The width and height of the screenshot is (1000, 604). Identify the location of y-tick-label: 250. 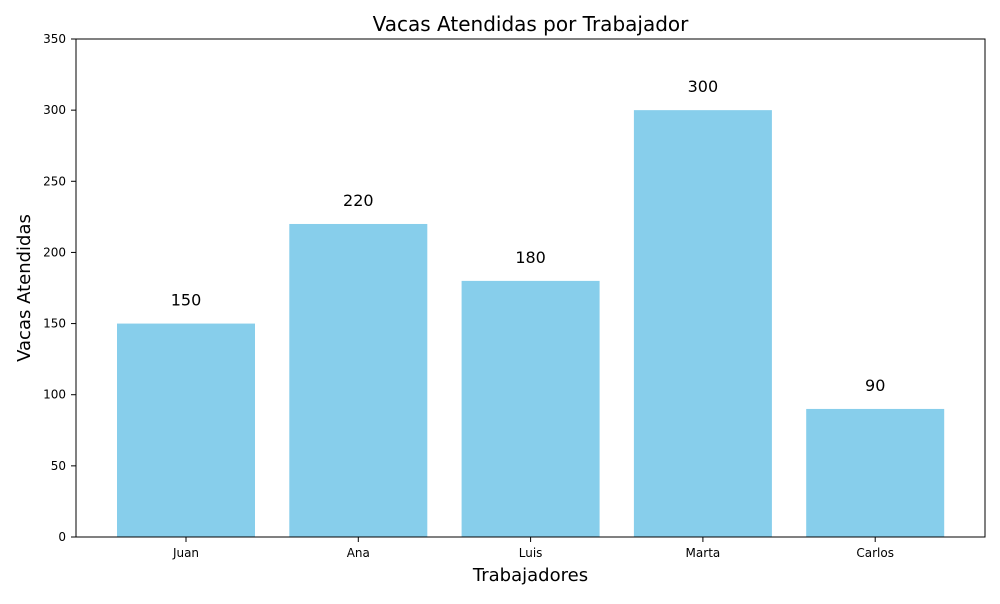
(54, 181).